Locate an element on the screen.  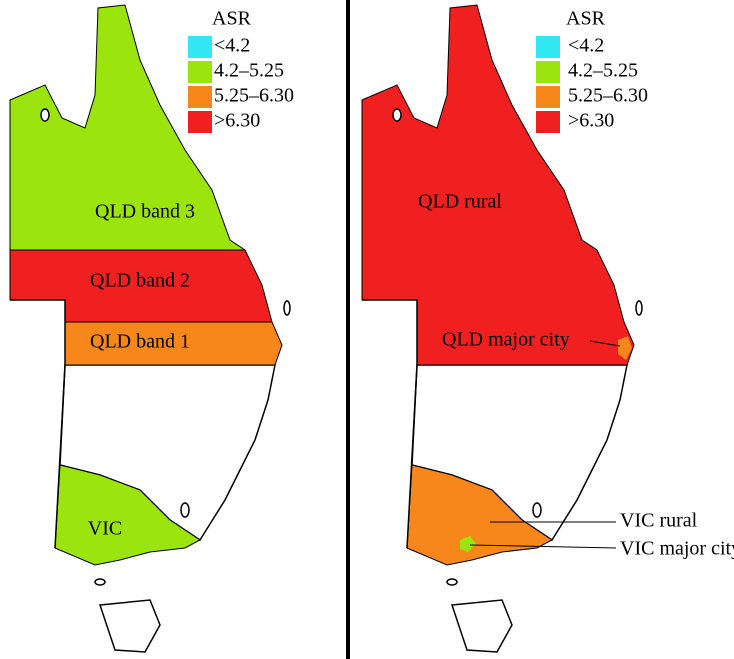
region-label: QLD band 3 is located at coordinates (145, 212).